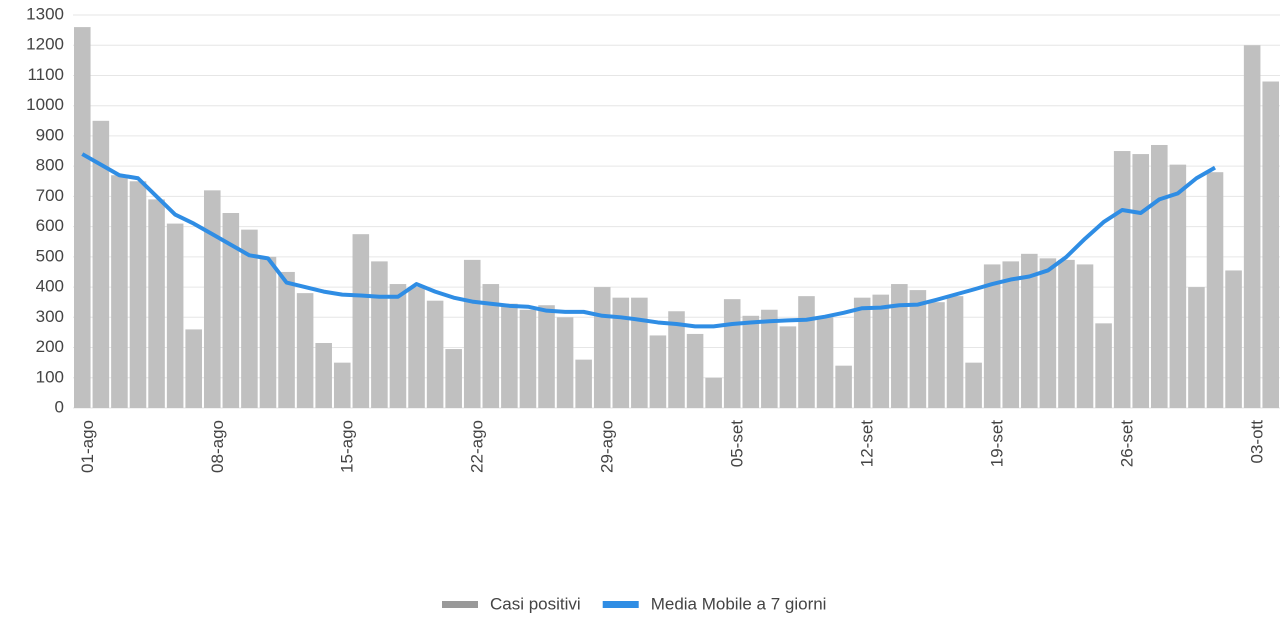 This screenshot has height=625, width=1282. What do you see at coordinates (477, 446) in the screenshot?
I see `x-tick-label: 22-ago` at bounding box center [477, 446].